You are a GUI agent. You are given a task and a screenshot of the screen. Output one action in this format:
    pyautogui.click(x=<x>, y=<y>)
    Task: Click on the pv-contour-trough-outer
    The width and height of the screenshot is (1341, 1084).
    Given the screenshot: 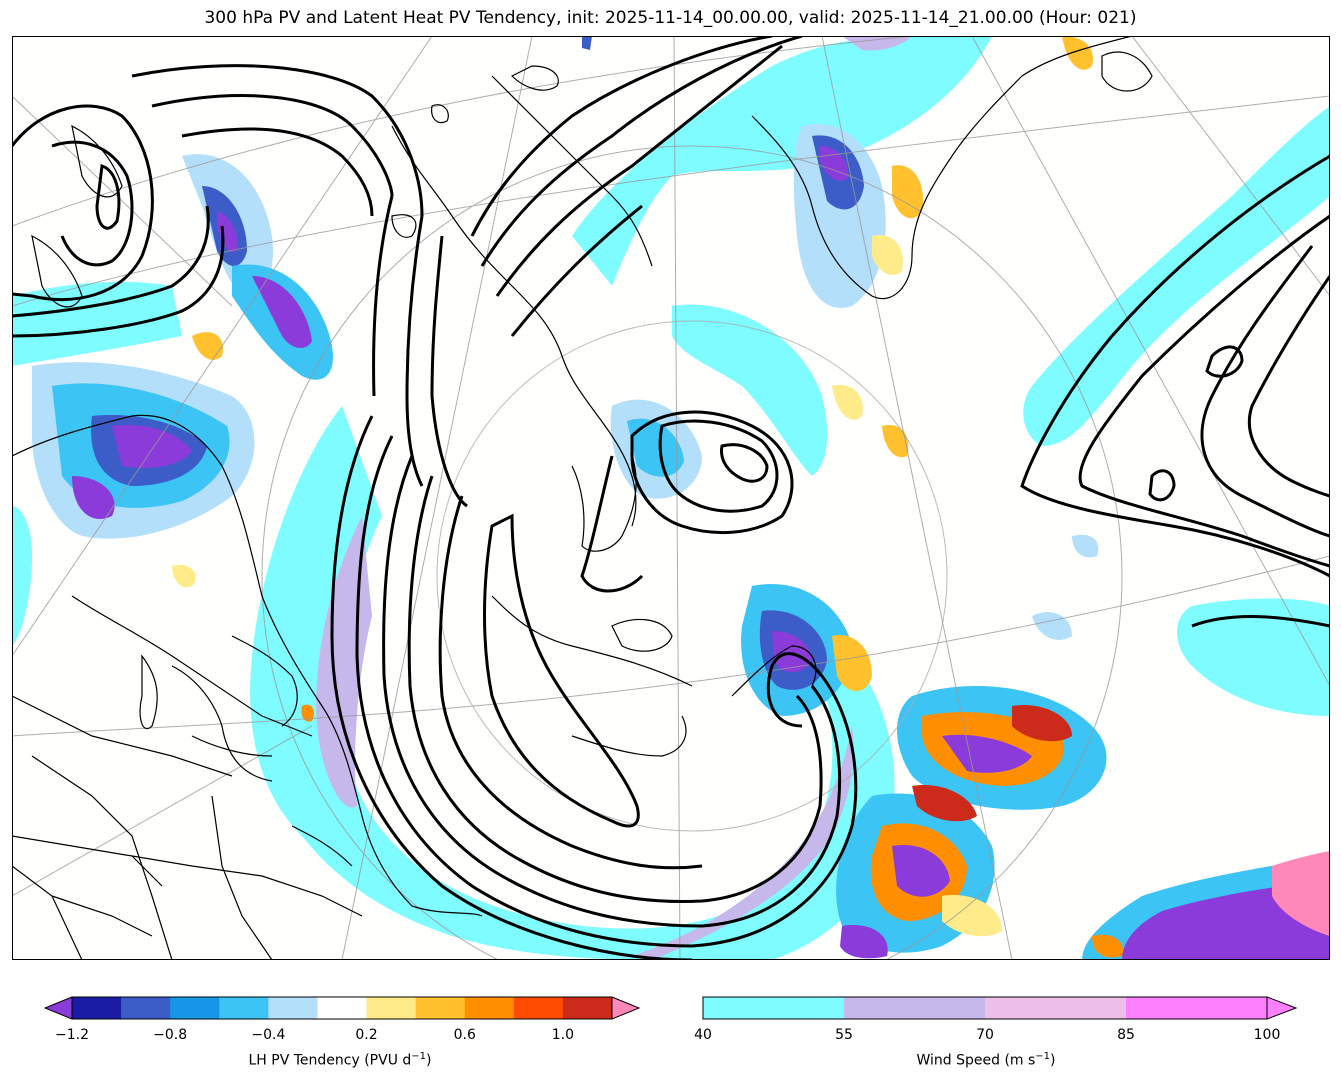 What is the action you would take?
    pyautogui.click(x=511, y=687)
    